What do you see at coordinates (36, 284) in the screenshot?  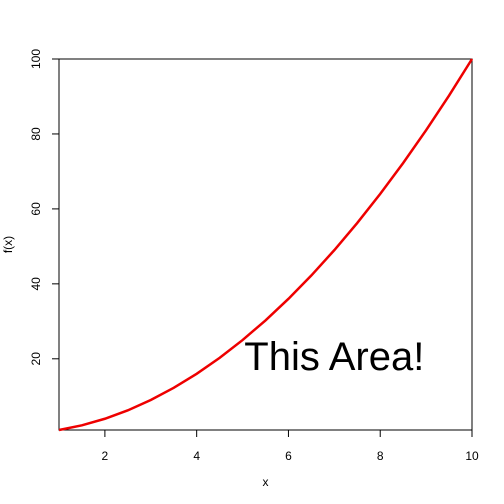 I see `y-tick-label: 40` at bounding box center [36, 284].